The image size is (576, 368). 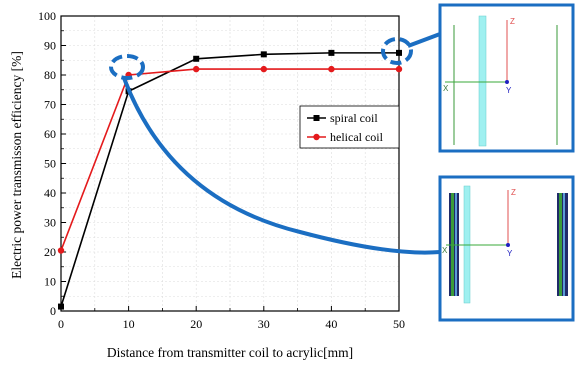 What do you see at coordinates (509, 90) in the screenshot?
I see `inset-top-y-label: Y` at bounding box center [509, 90].